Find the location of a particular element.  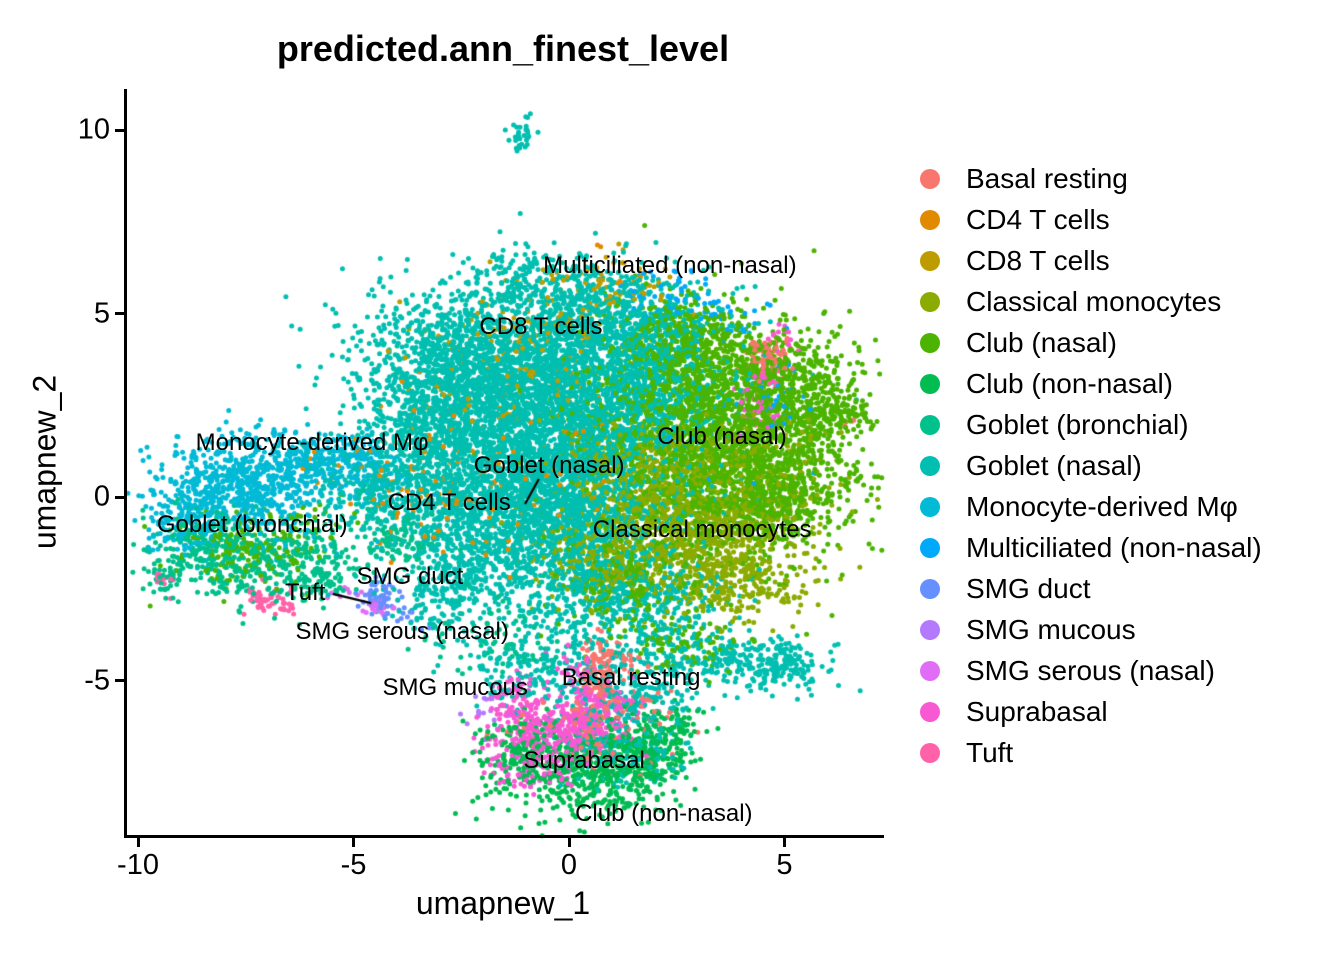

cluster-label: Multiciliated (non-nasal) is located at coordinates (670, 266).